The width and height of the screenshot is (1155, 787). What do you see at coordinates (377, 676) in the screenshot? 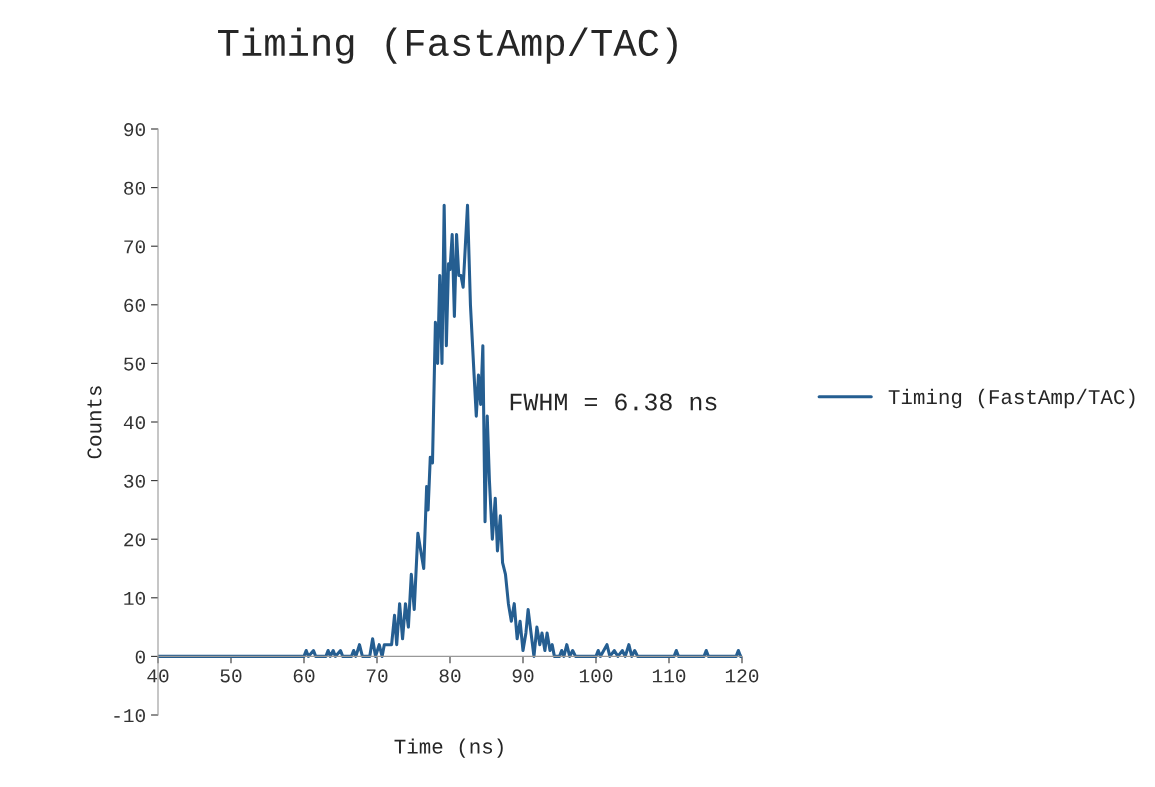
I see `x-tick-label: 70` at bounding box center [377, 676].